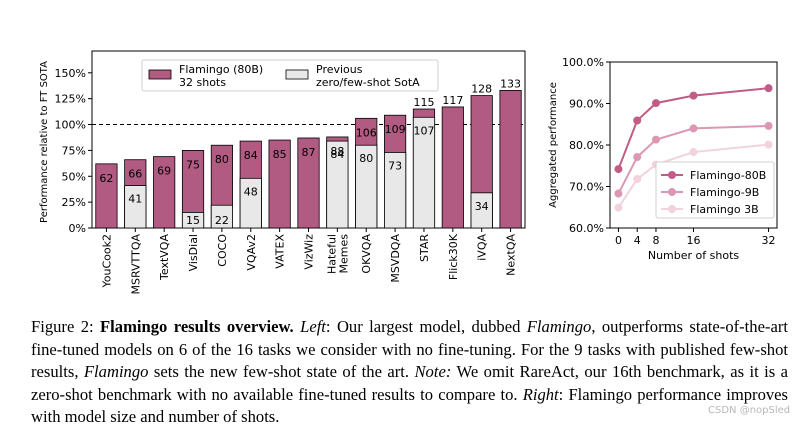 Image resolution: width=799 pixels, height=432 pixels. I want to click on legend-label-3: Flamingo 3B, so click(724, 209).